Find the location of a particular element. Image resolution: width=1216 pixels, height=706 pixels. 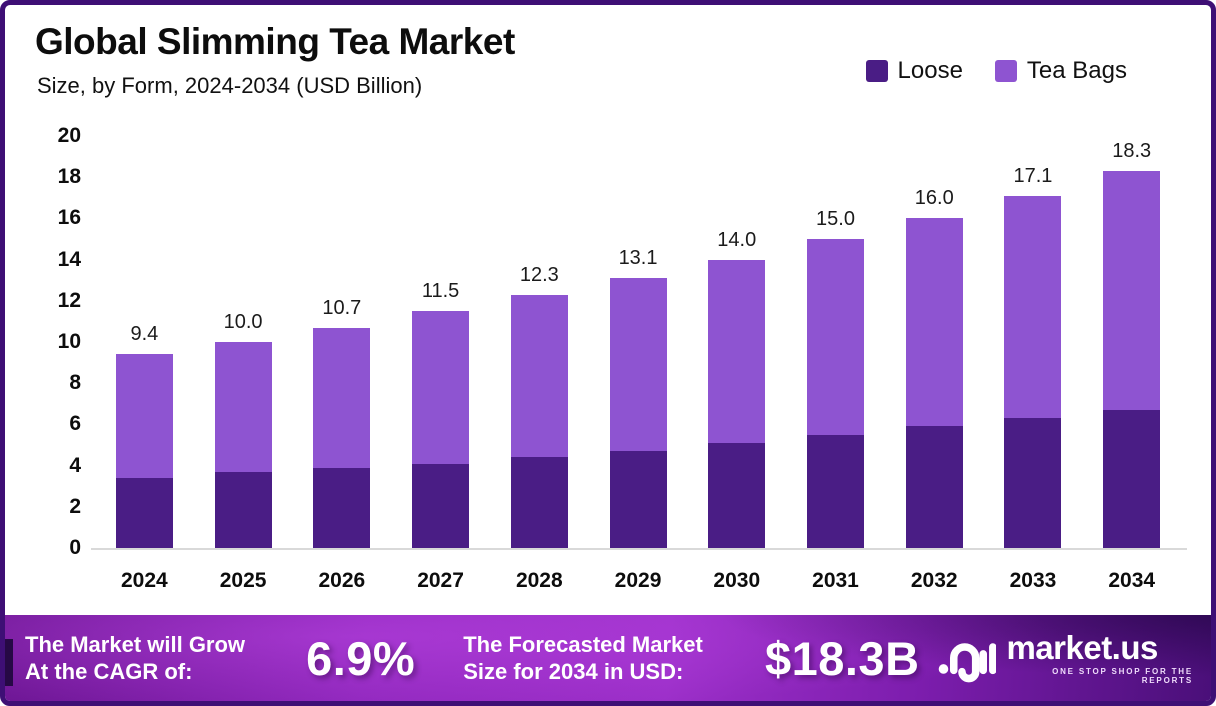

legend-swatch-loose is located at coordinates (876, 71).